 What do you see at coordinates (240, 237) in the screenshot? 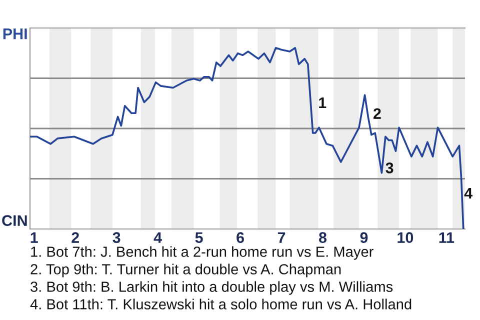
I see `x-tick-label: 6` at bounding box center [240, 237].